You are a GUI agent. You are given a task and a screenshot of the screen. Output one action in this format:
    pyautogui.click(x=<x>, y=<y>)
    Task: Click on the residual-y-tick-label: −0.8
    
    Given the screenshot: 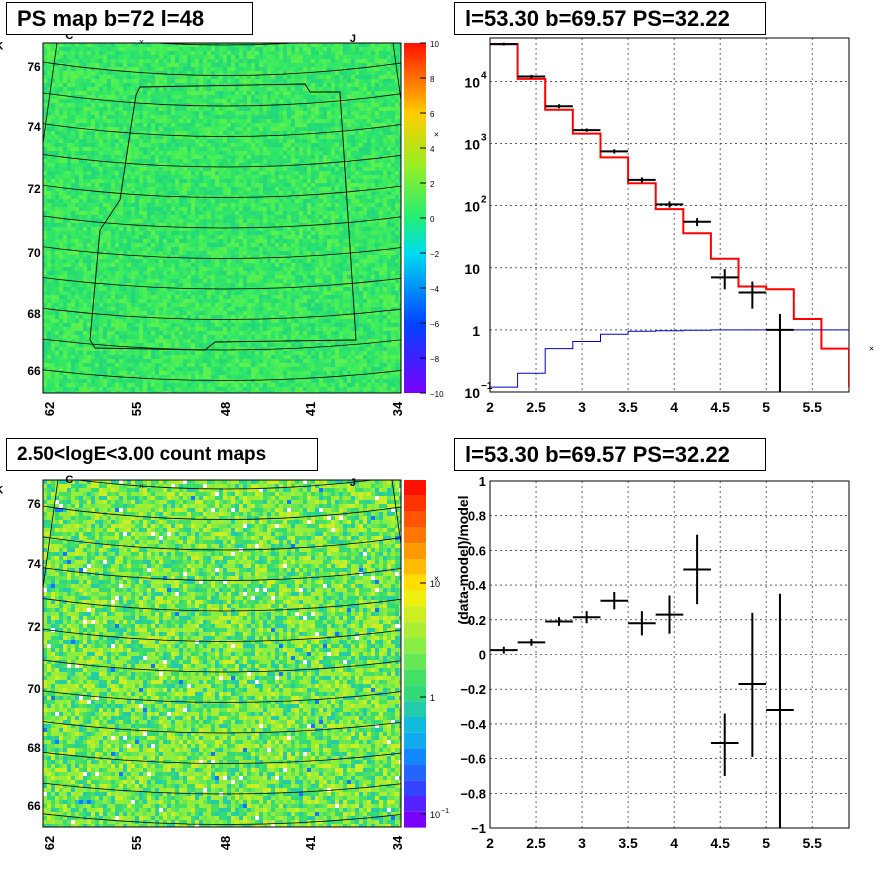 What is the action you would take?
    pyautogui.click(x=473, y=793)
    